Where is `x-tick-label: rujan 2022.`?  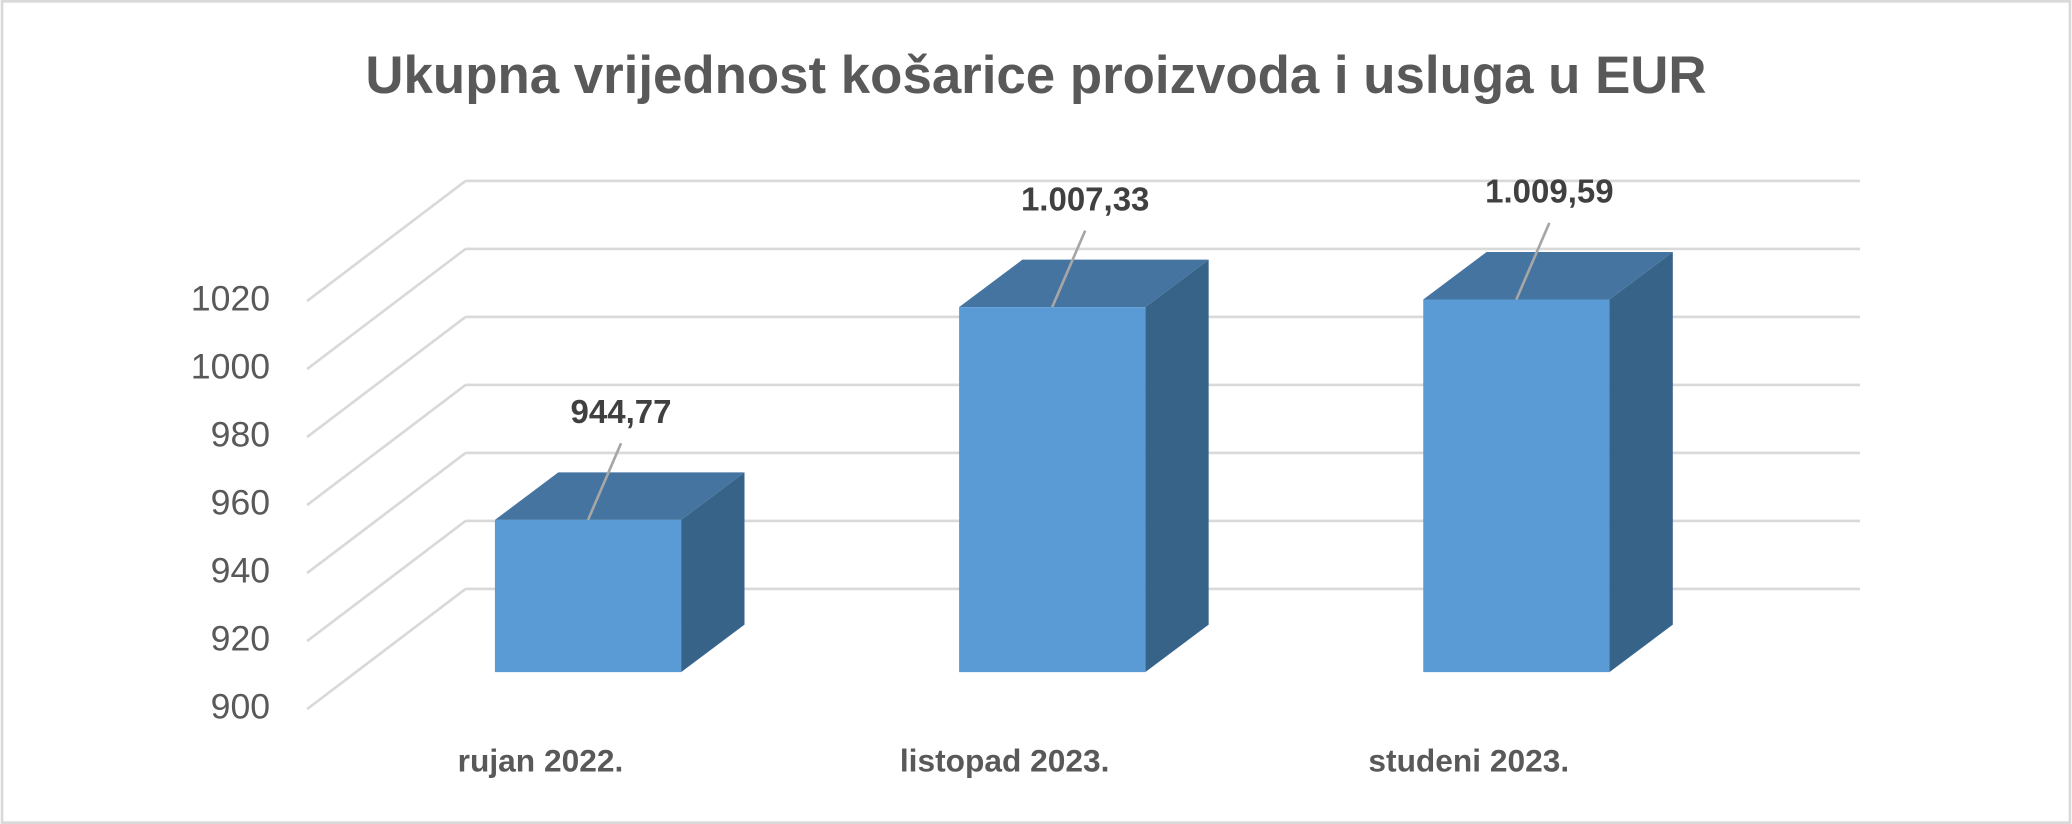 x-tick-label: rujan 2022. is located at coordinates (541, 761).